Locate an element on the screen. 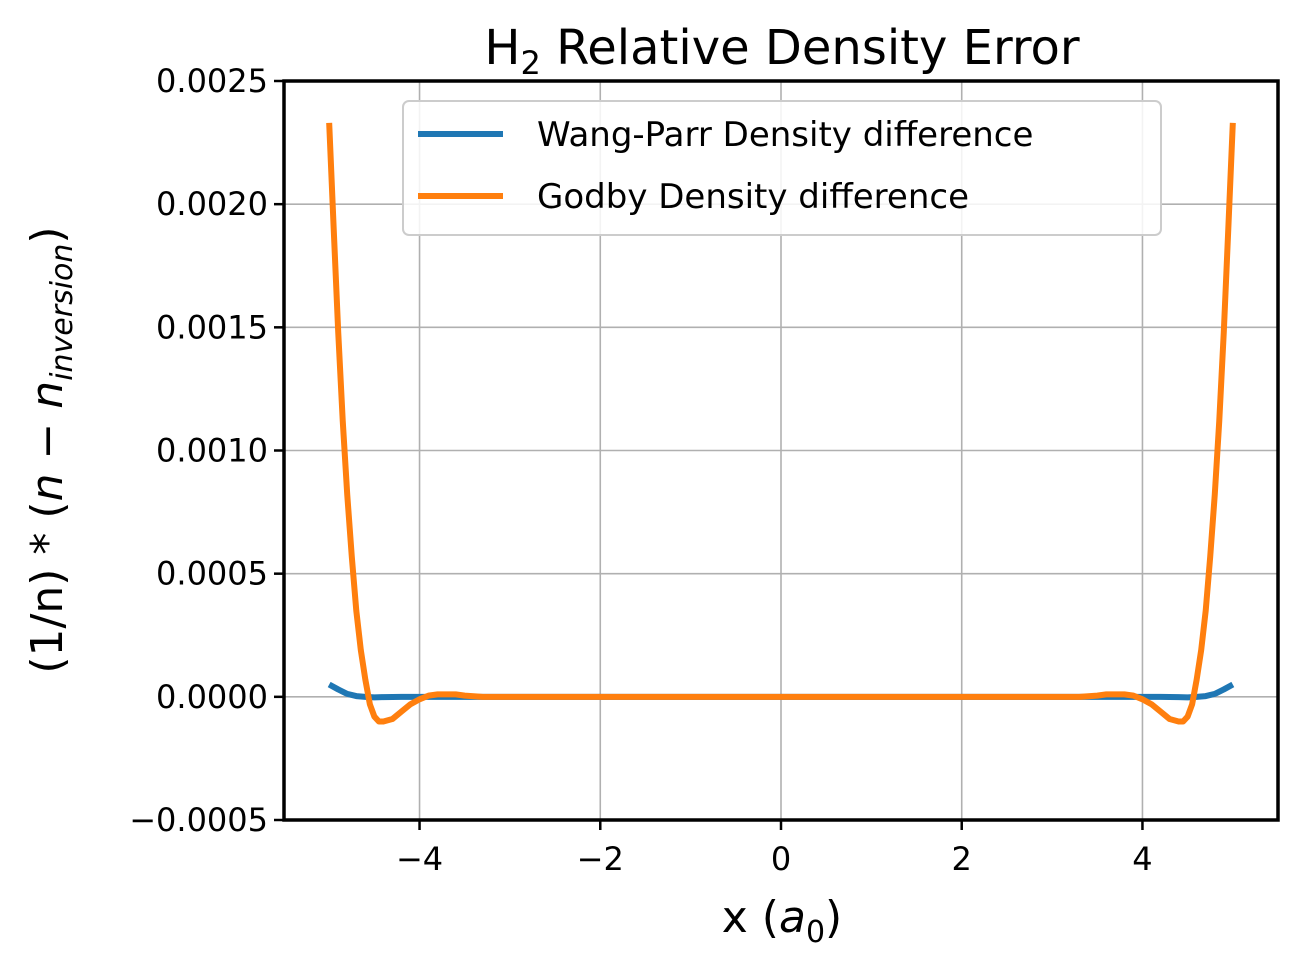 The height and width of the screenshot is (965, 1297). y-axis-title: (1/n) * (n − ninversion) is located at coordinates (51, 449).